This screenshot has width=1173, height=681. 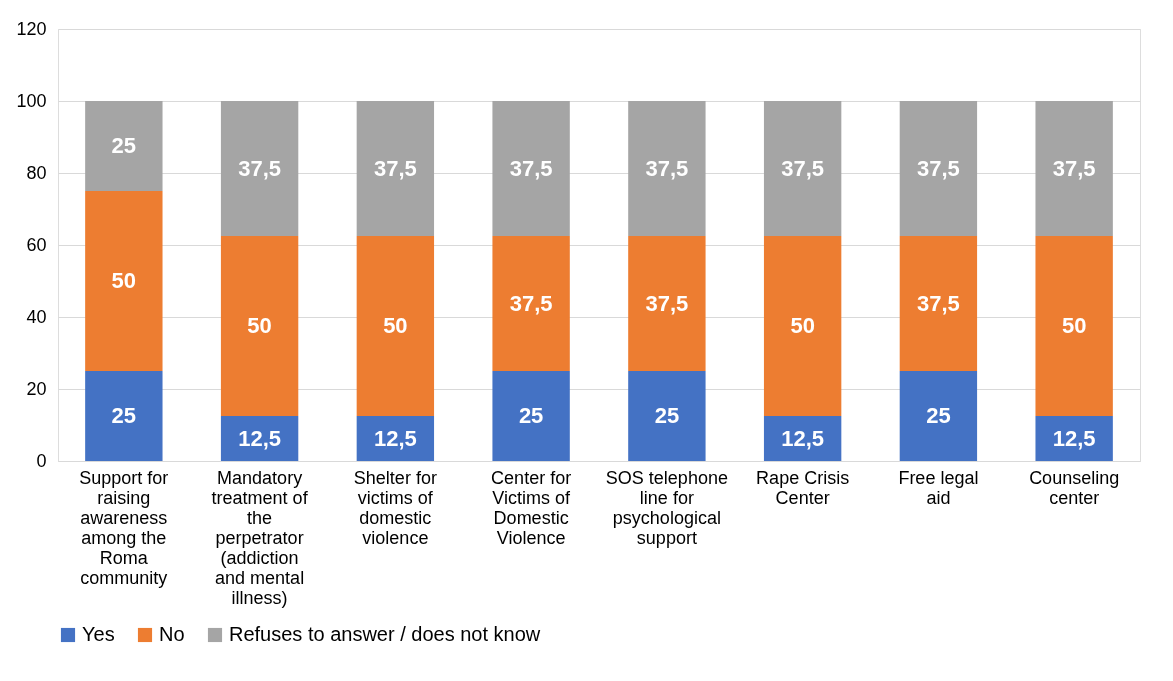 What do you see at coordinates (803, 487) in the screenshot?
I see `x-tick-label: Rape Crisis Center` at bounding box center [803, 487].